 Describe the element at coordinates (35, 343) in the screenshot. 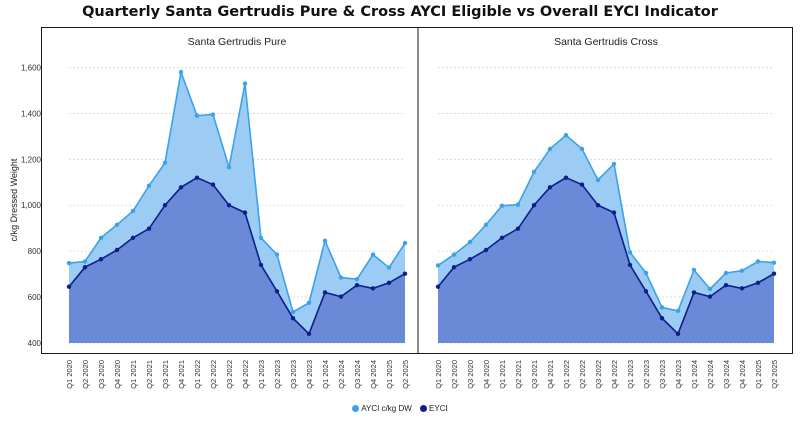

I see `y-tick-label: 400` at that location.